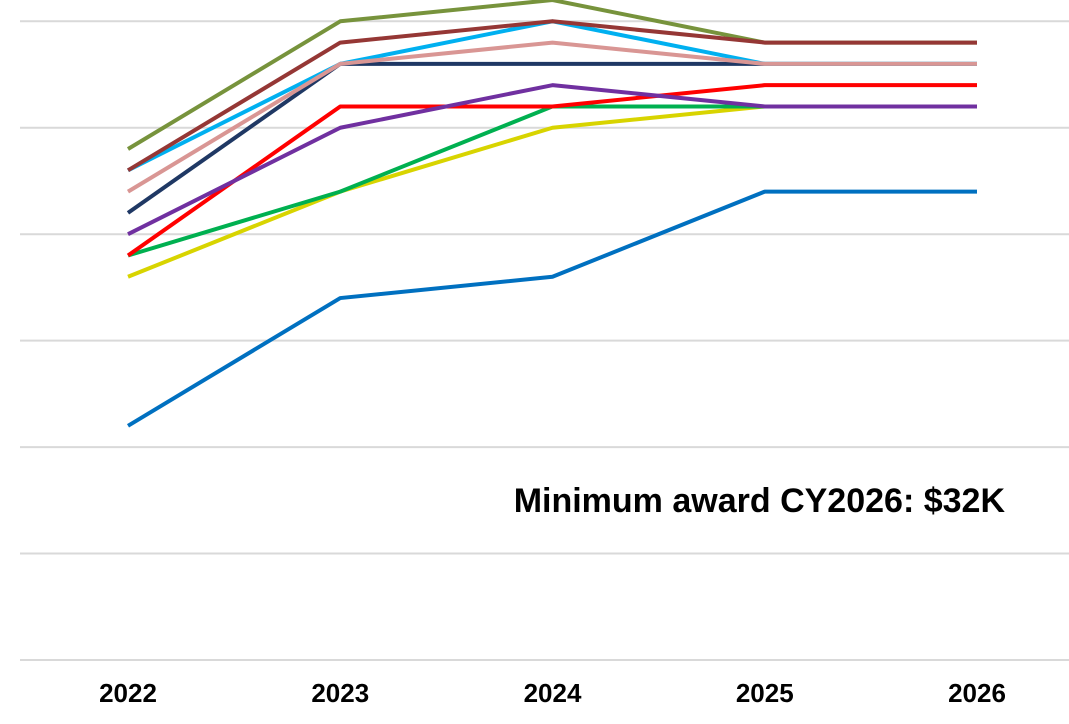  What do you see at coordinates (128, 693) in the screenshot?
I see `x-tick-label: 2022` at bounding box center [128, 693].